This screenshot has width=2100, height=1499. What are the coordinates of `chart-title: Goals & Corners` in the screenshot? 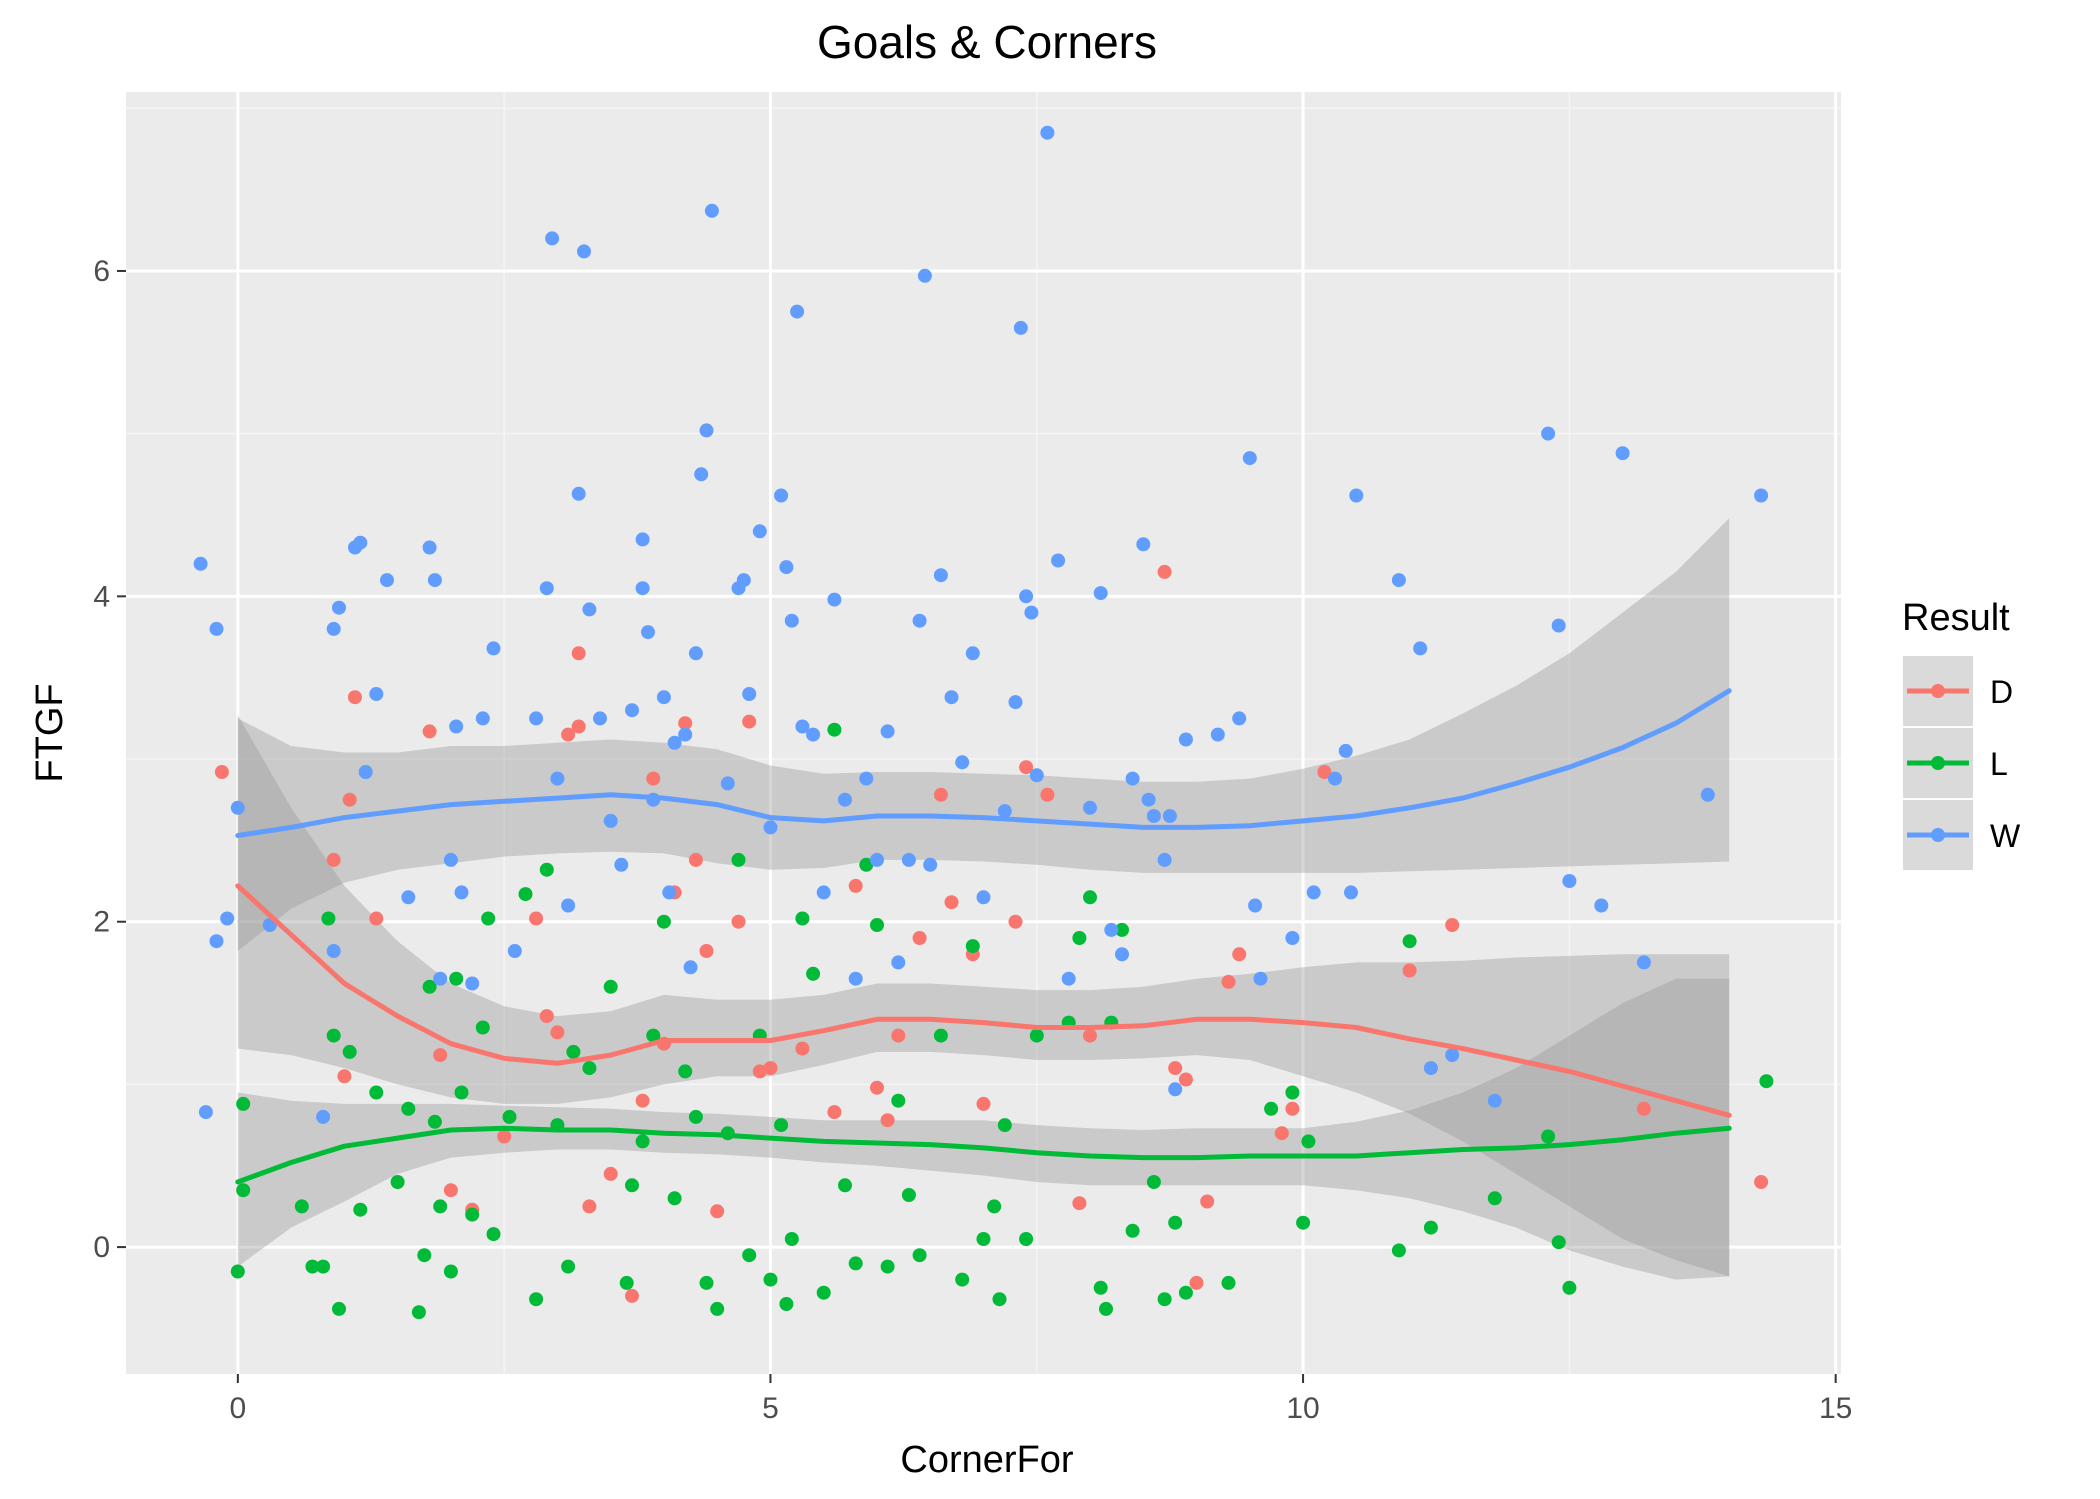 It's located at (987, 42).